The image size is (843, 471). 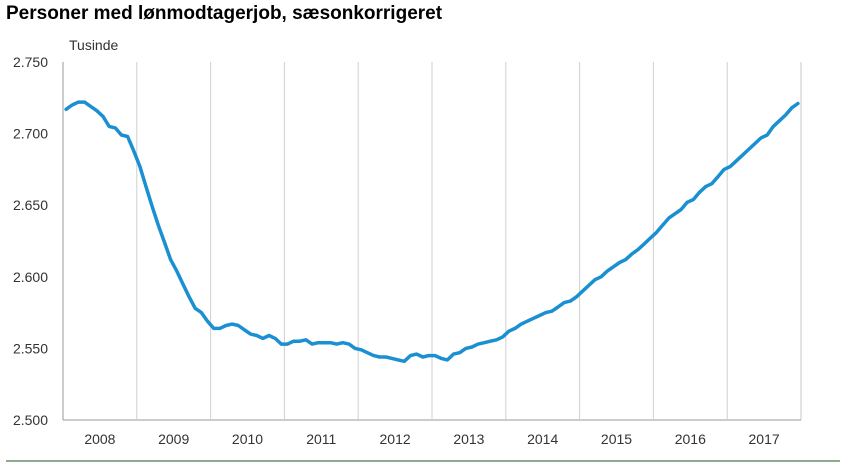 What do you see at coordinates (616, 439) in the screenshot?
I see `x-tick-label: 2015` at bounding box center [616, 439].